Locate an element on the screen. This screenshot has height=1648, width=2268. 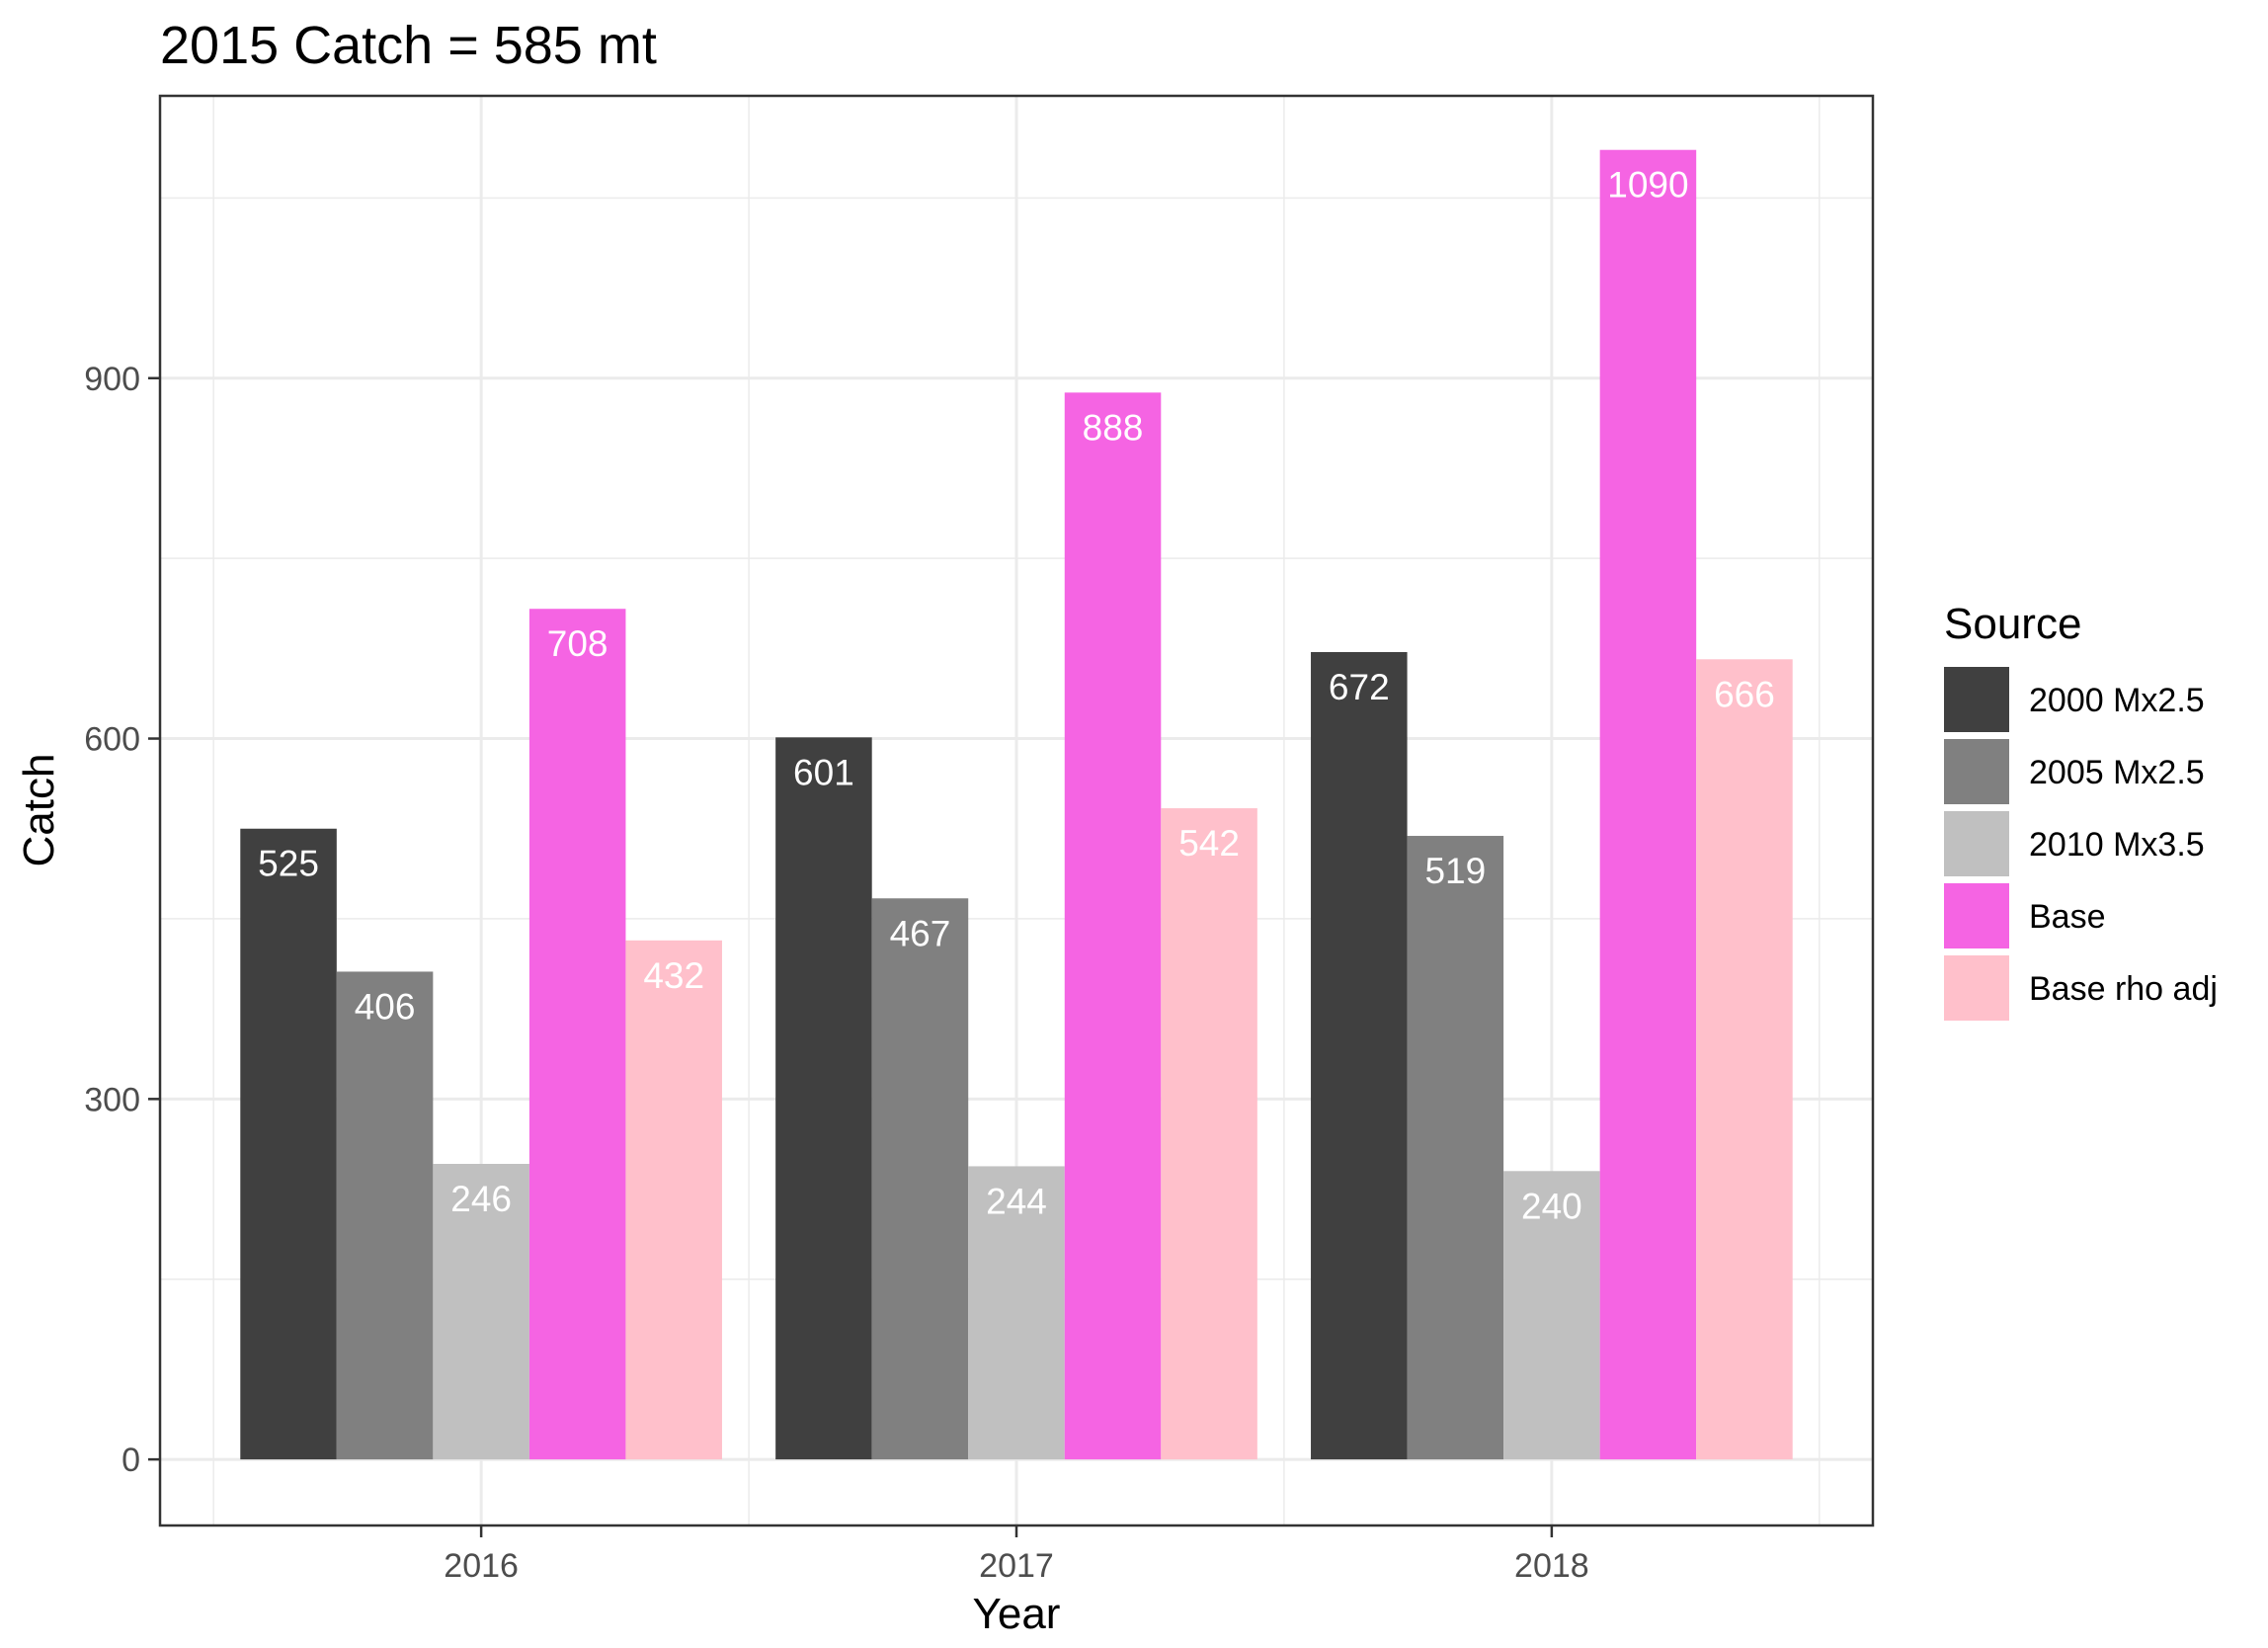
x-axis-title: Year is located at coordinates (1017, 1614).